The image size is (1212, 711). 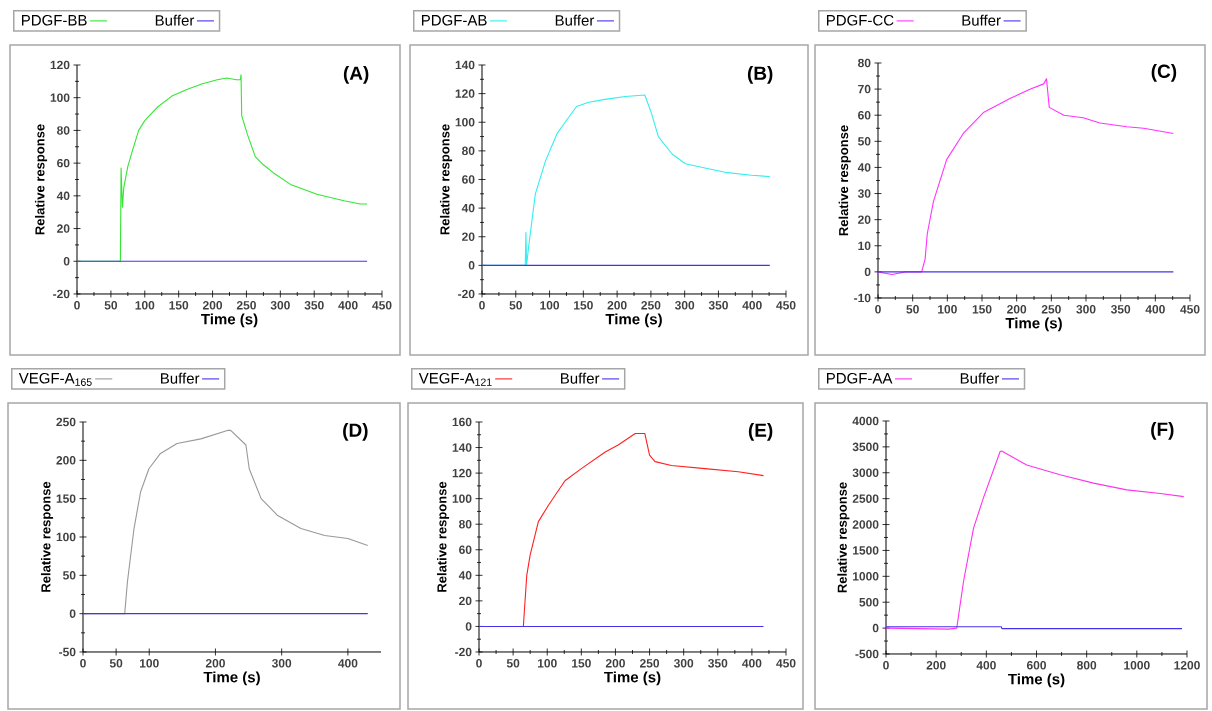 What do you see at coordinates (864, 89) in the screenshot?
I see `y-tick-label: 70` at bounding box center [864, 89].